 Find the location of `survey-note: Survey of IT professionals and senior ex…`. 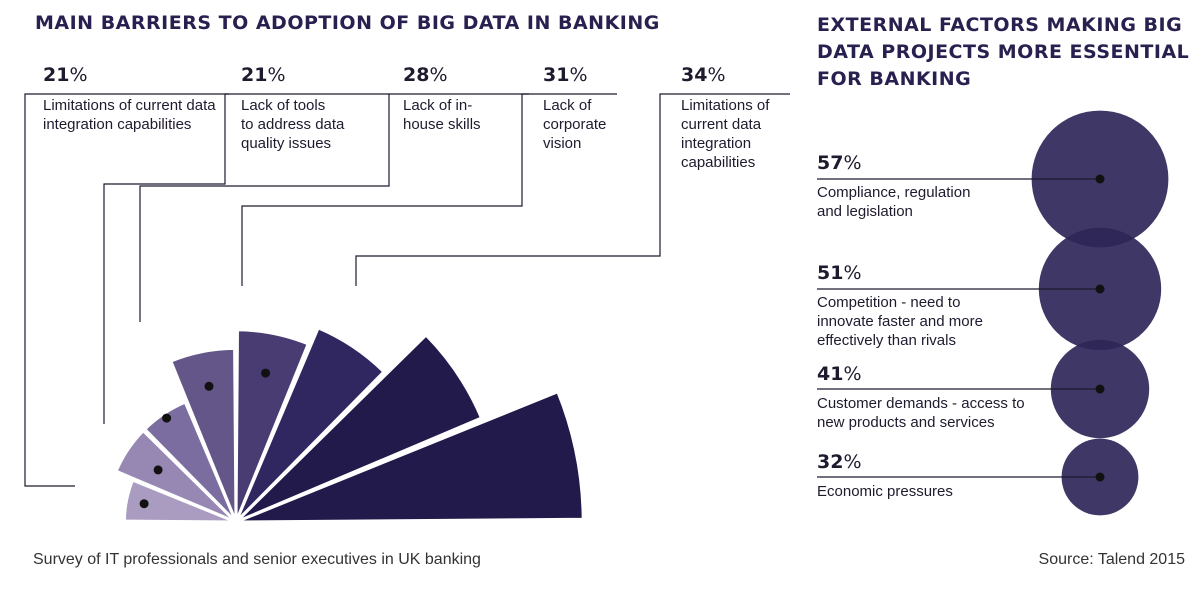

survey-note: Survey of IT professionals and senior ex… is located at coordinates (257, 559).